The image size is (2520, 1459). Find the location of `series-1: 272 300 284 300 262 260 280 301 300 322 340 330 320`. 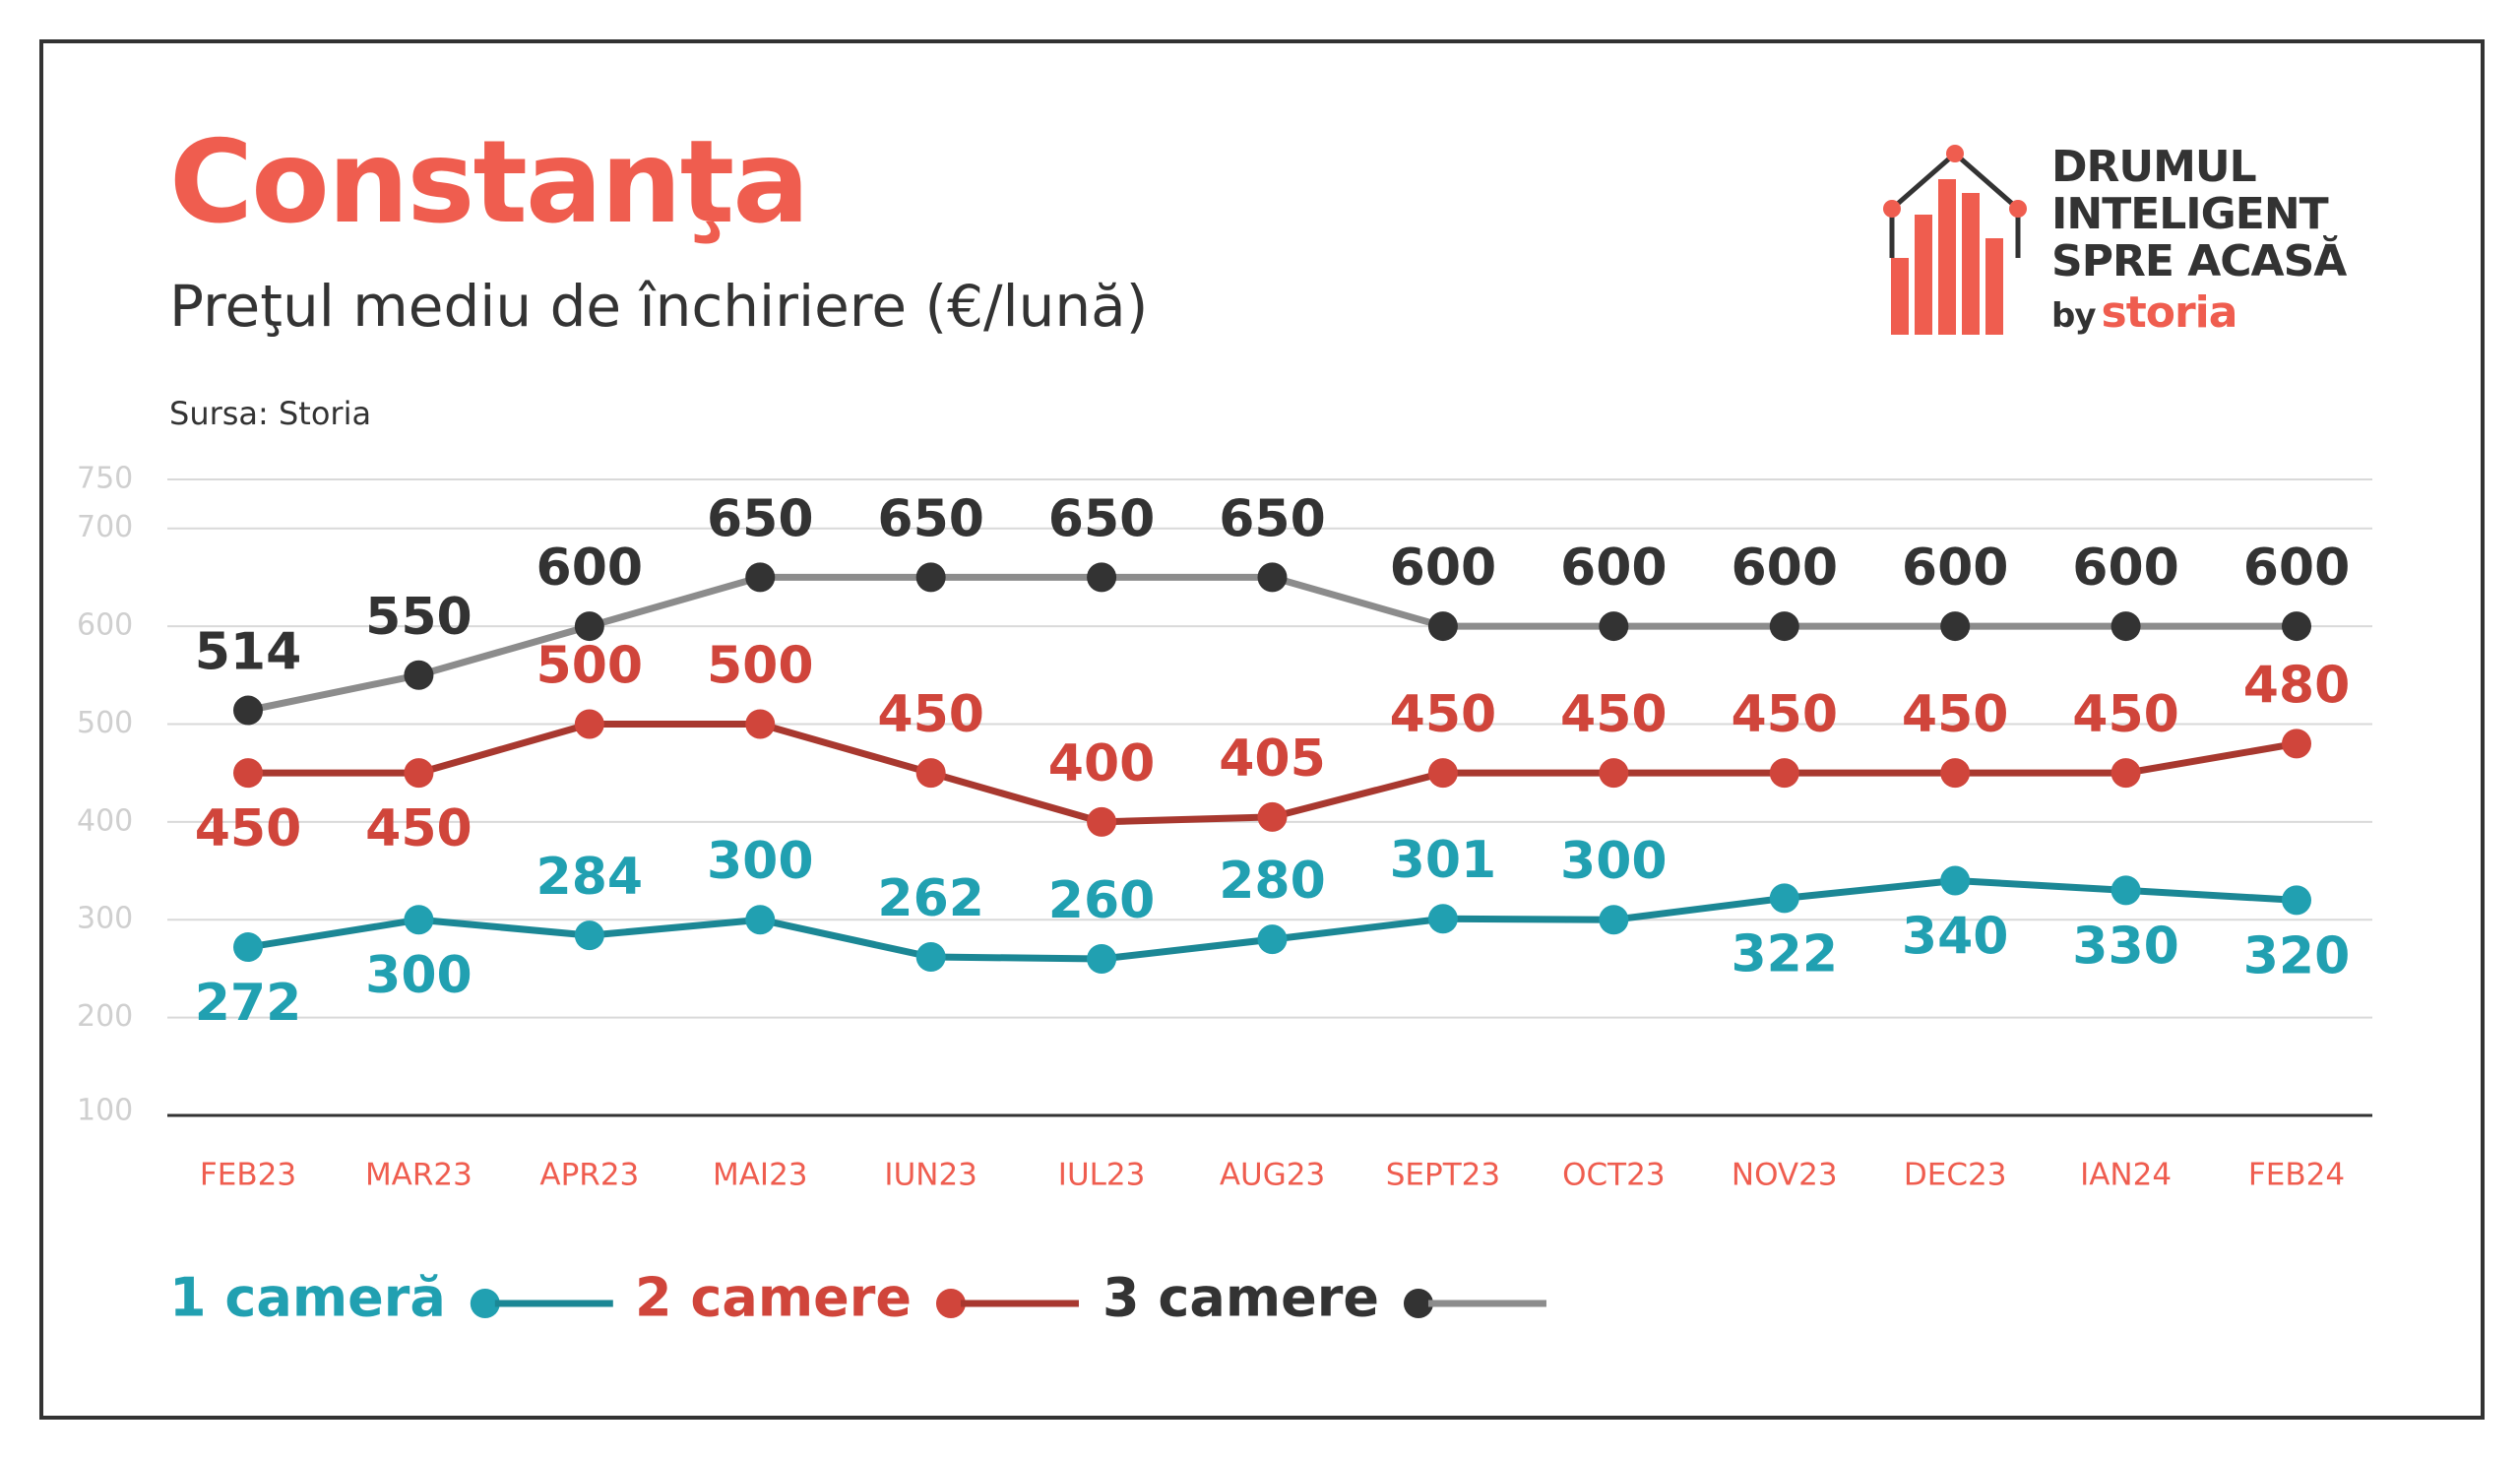

series-1: 272 300 284 300 262 260 280 301 300 322 340 330 320 is located at coordinates (1273, 932).